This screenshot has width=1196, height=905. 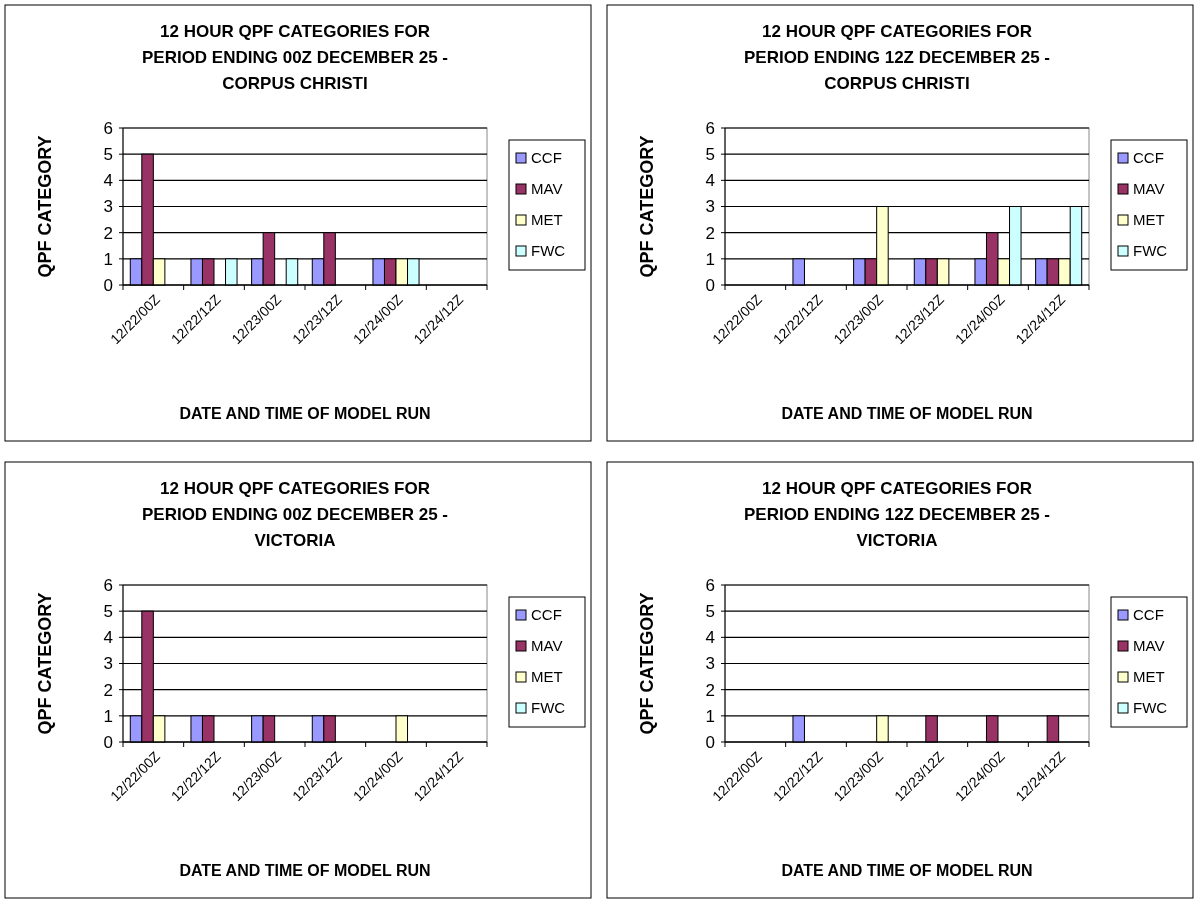 What do you see at coordinates (295, 514) in the screenshot?
I see `chart-title: 12 HOUR QPF CATEGORIES FOR PERIOD ENDING 00Z DECEMBER 25 - VICTORIA` at bounding box center [295, 514].